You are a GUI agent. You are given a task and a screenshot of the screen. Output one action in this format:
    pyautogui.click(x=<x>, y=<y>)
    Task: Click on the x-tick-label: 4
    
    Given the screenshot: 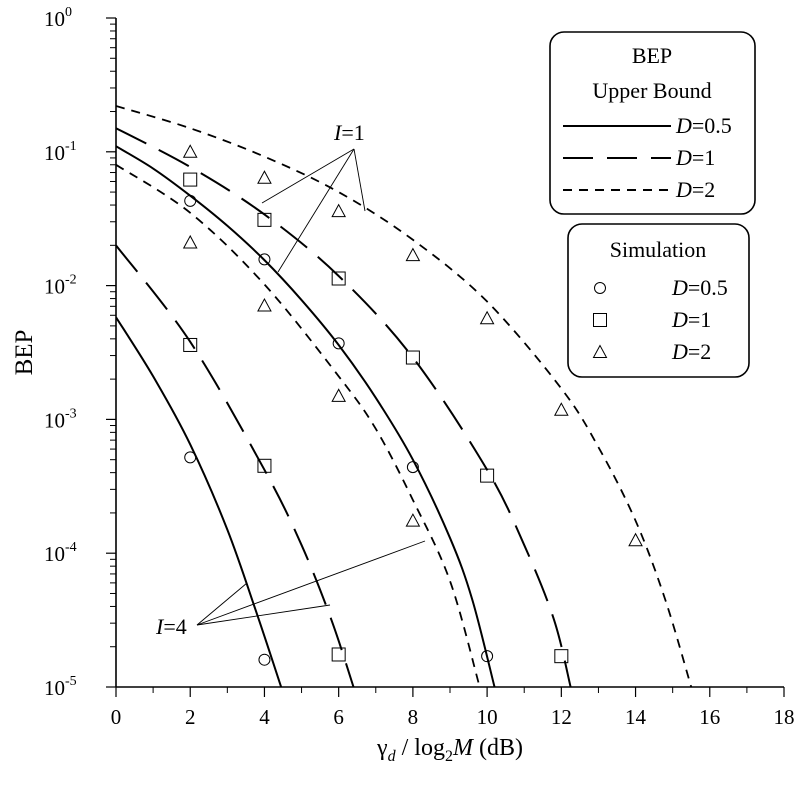 What is the action you would take?
    pyautogui.click(x=264, y=717)
    